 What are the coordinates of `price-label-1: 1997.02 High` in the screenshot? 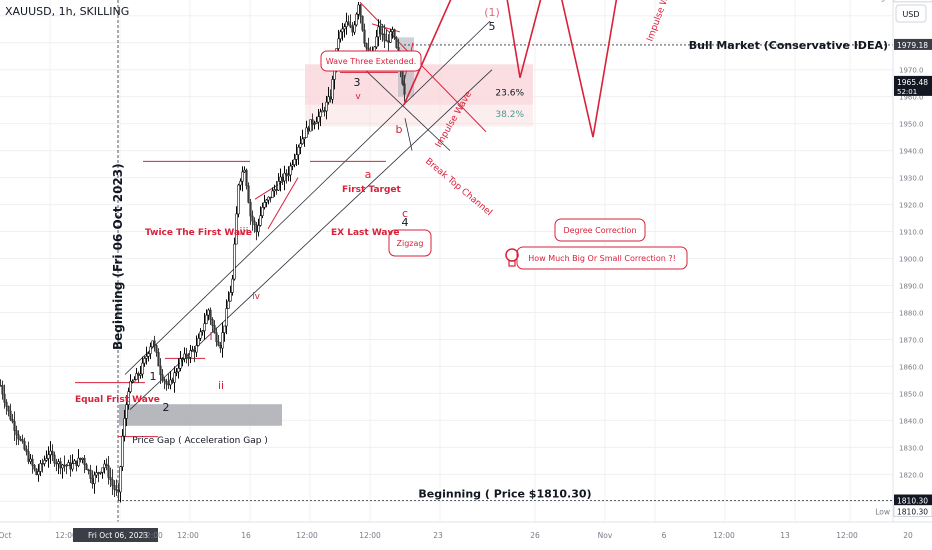 It's located at (902, 1).